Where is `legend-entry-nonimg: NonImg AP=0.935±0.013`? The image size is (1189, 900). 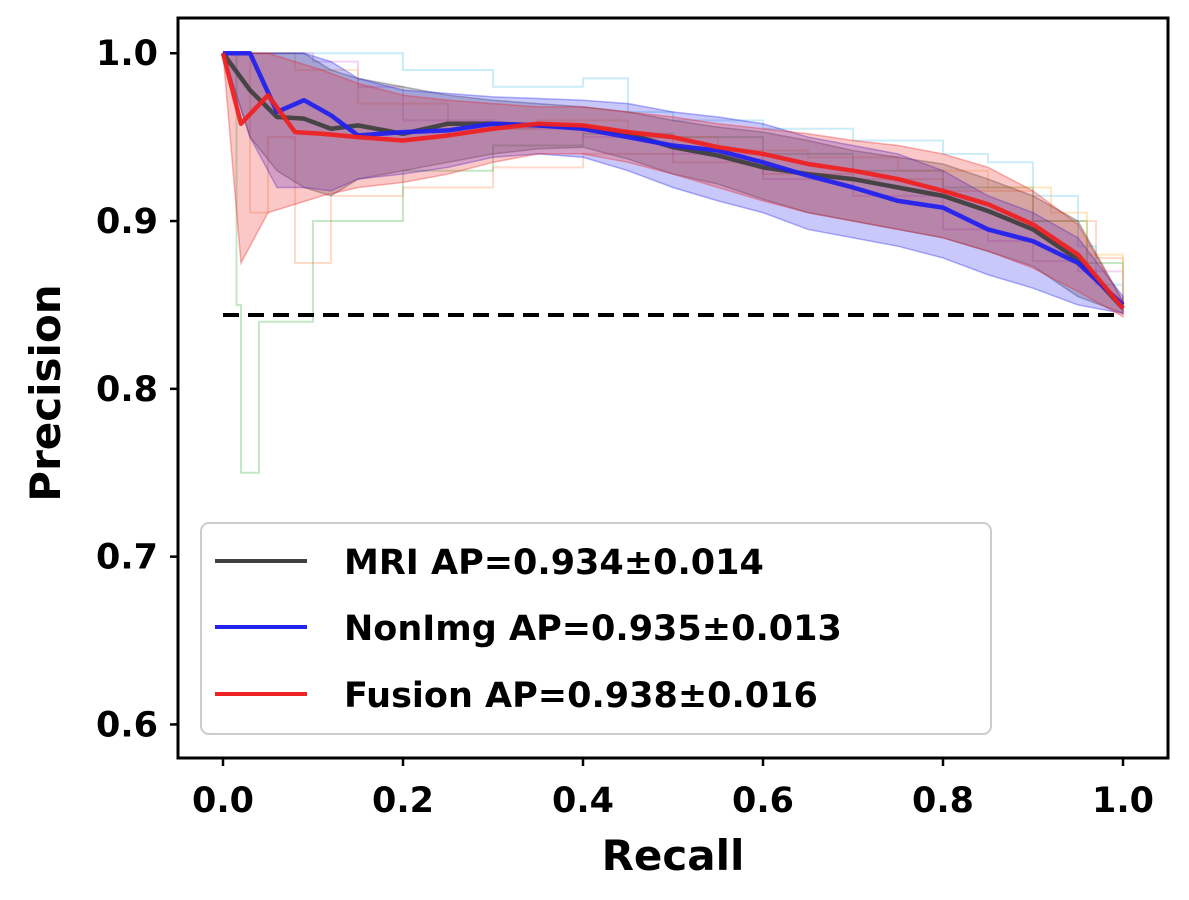 legend-entry-nonimg: NonImg AP=0.935±0.013 is located at coordinates (593, 629).